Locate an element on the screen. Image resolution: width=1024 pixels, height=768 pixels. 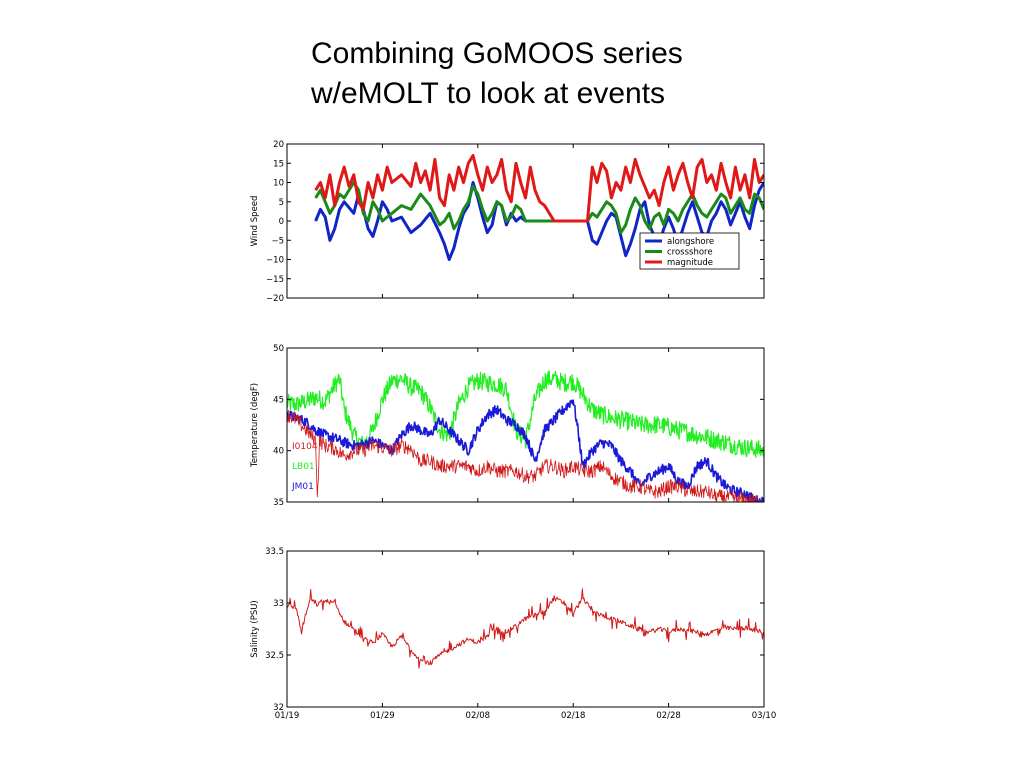
y-tick-label: 50 is located at coordinates (278, 349).